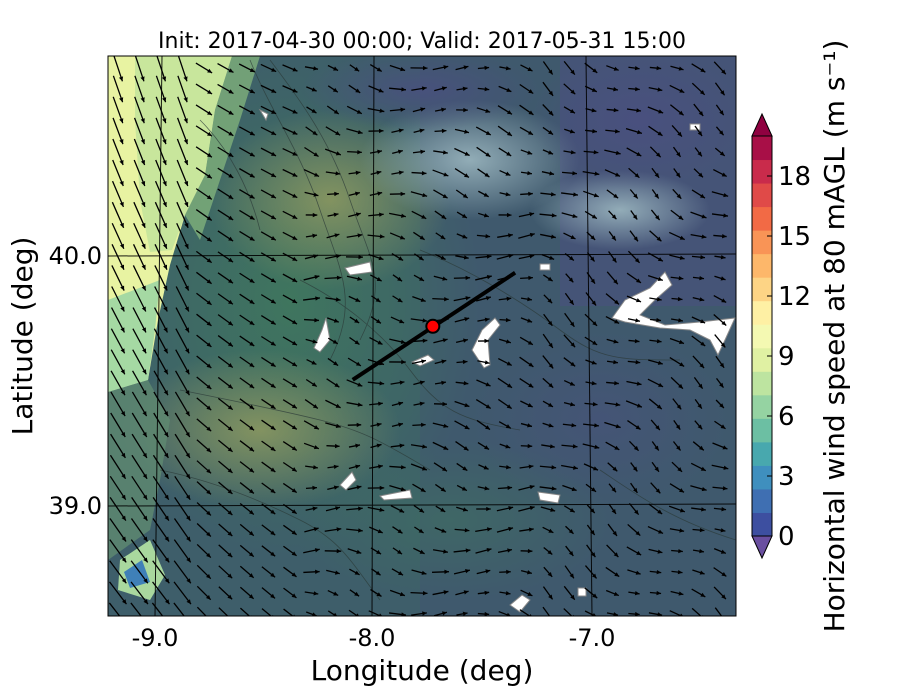  I want to click on colorbar-extend-min, so click(762, 547).